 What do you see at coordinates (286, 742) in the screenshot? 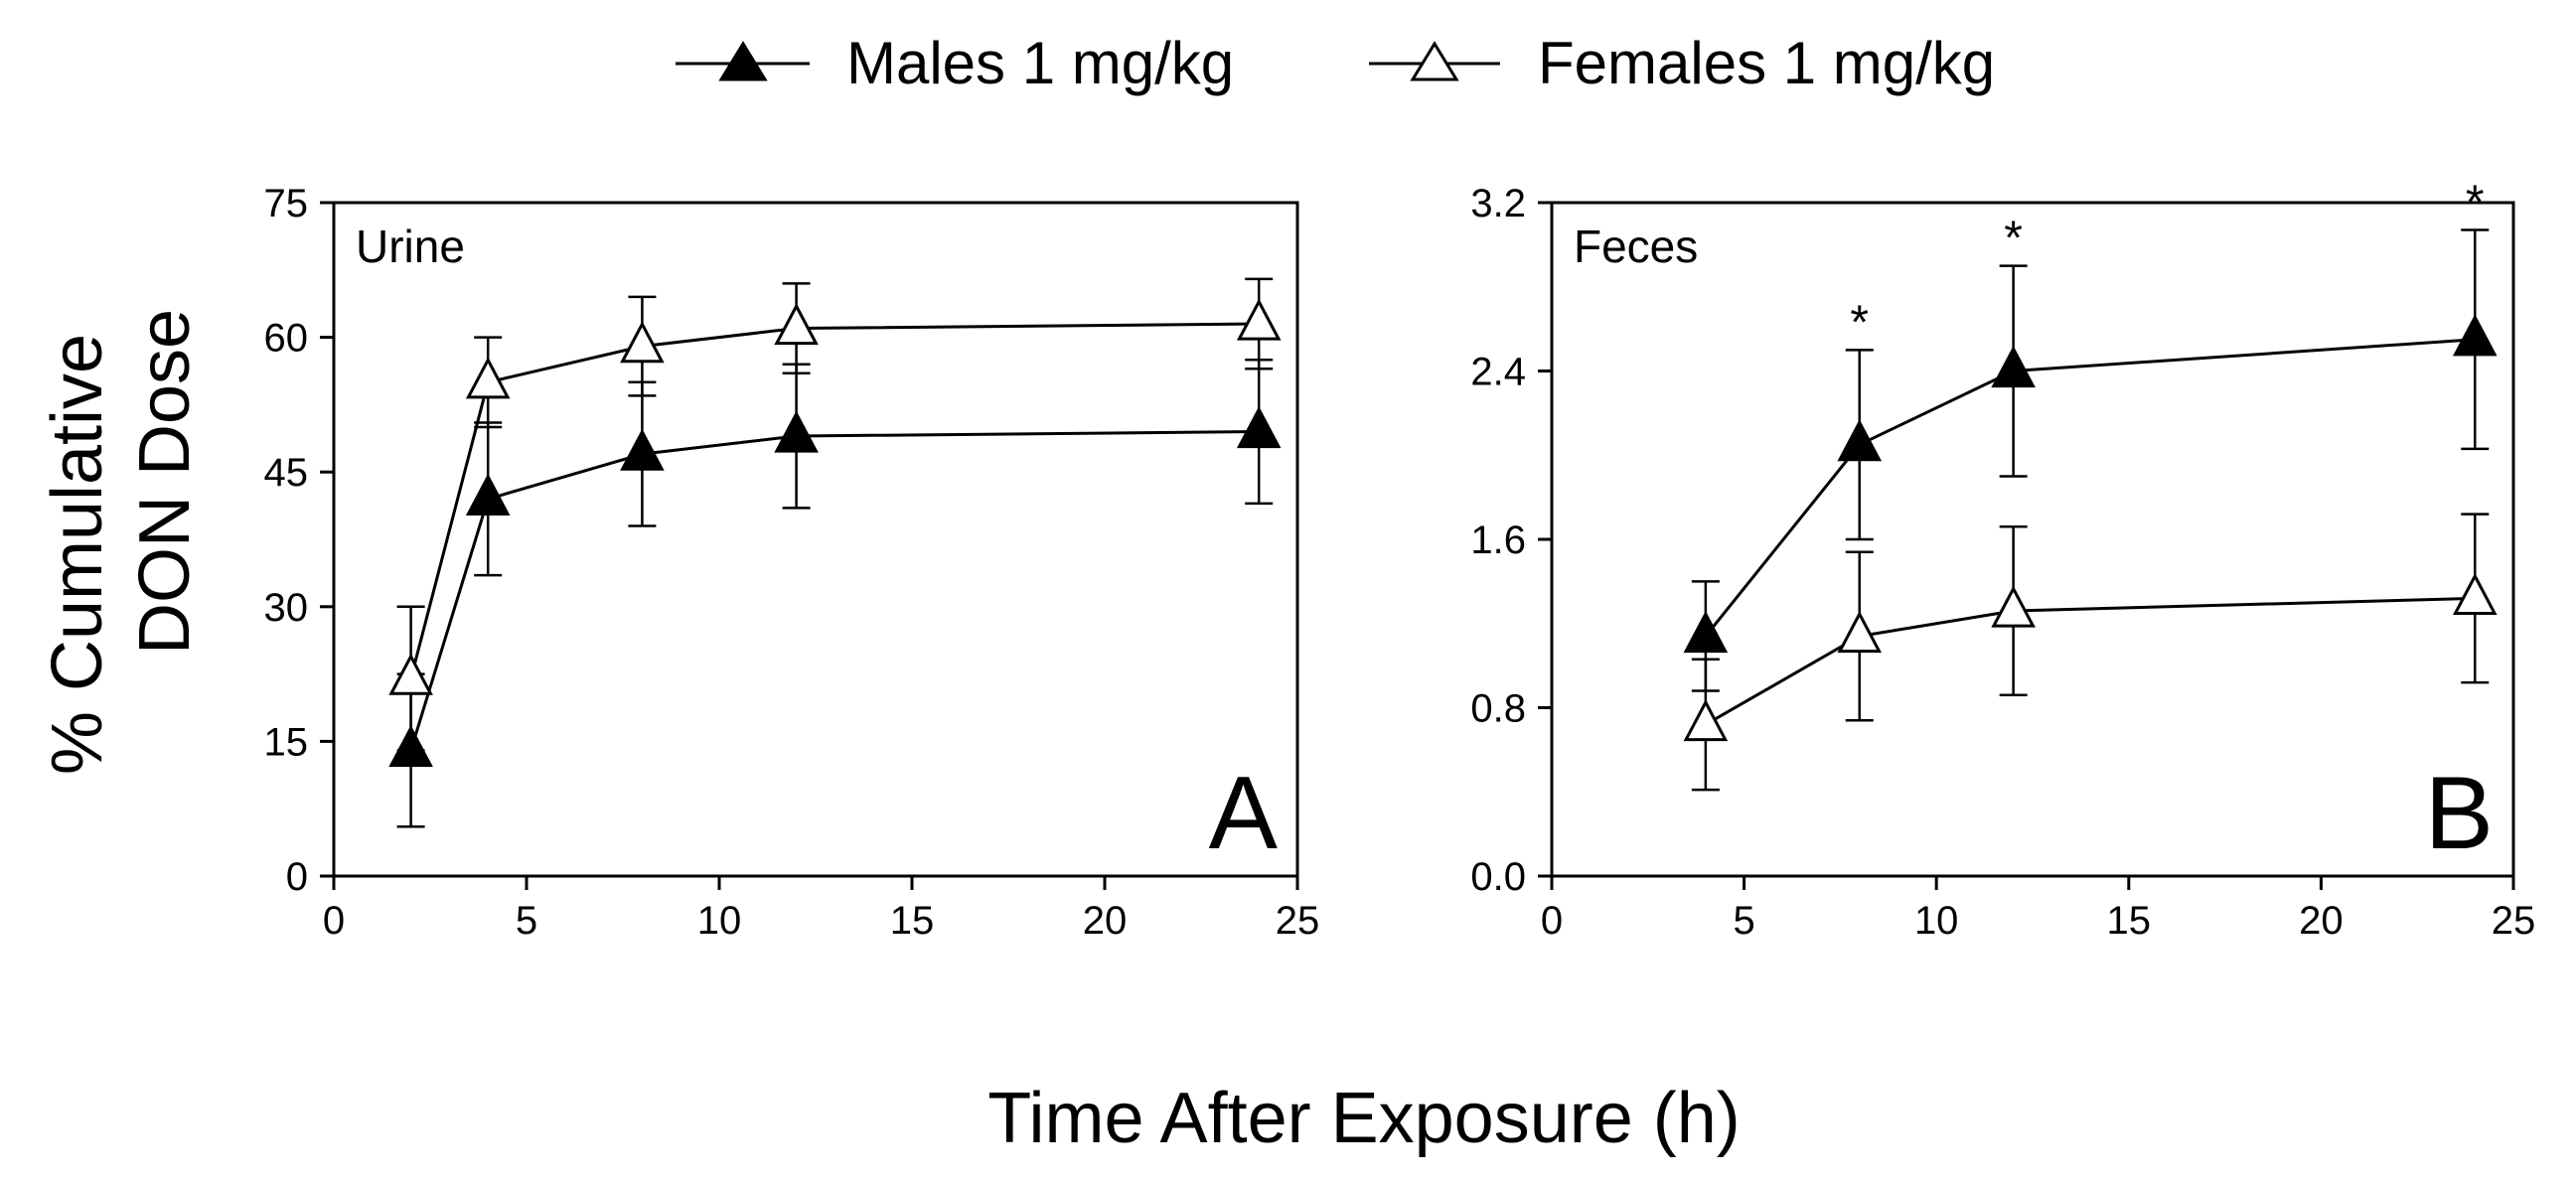
I see `urine-y-tick-label: 15` at bounding box center [286, 742].